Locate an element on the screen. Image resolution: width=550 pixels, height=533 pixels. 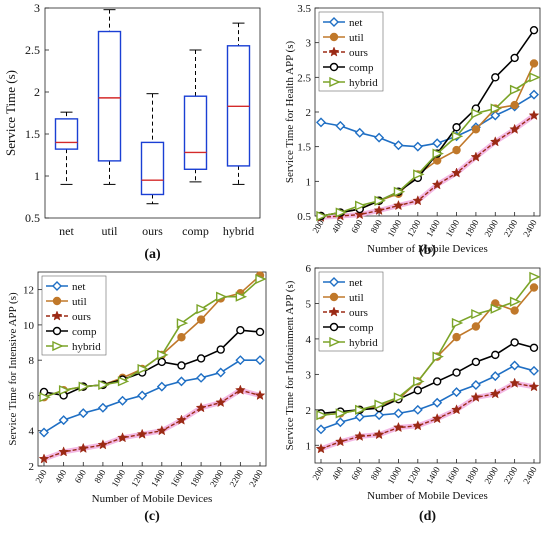
x-tick-label: 600 is located at coordinates (357, 473).